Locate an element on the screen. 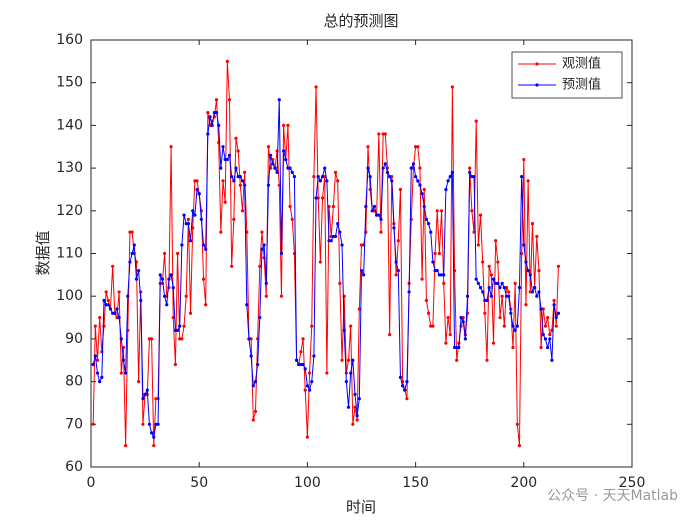 Image resolution: width=700 pixels, height=525 pixels. legend-label: 观测值 is located at coordinates (581, 64).